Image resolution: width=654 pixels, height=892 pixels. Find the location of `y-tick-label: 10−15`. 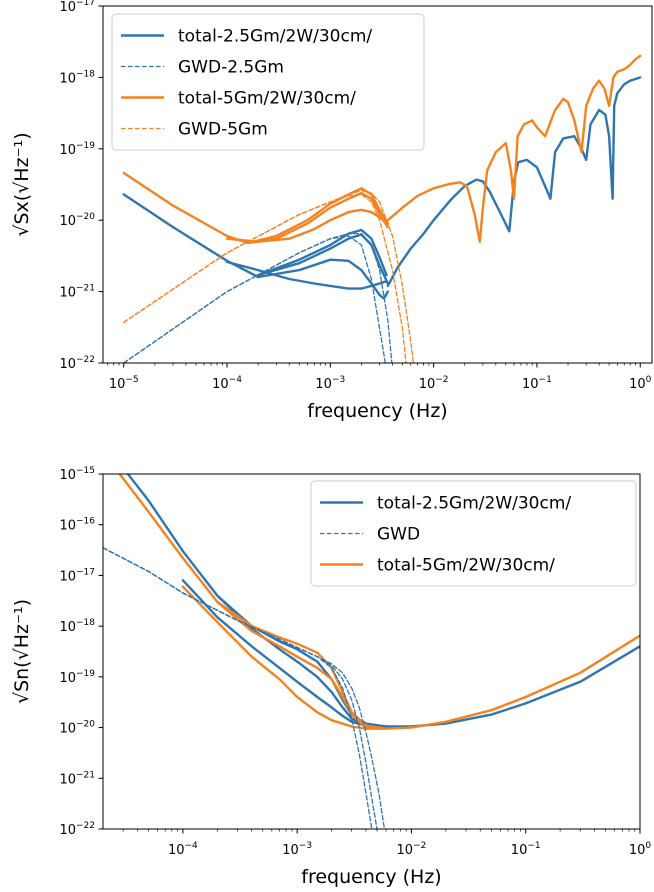

y-tick-label: 10−15 is located at coordinates (77, 474).